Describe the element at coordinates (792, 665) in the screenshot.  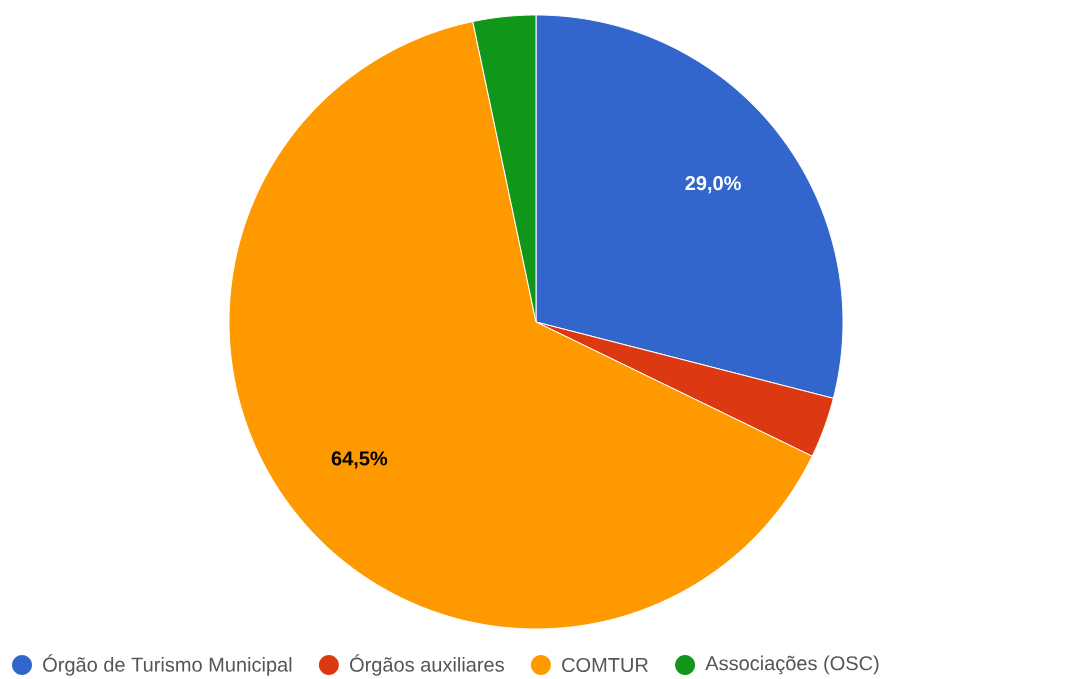
I see `legend-label: Associações (OSC)` at that location.